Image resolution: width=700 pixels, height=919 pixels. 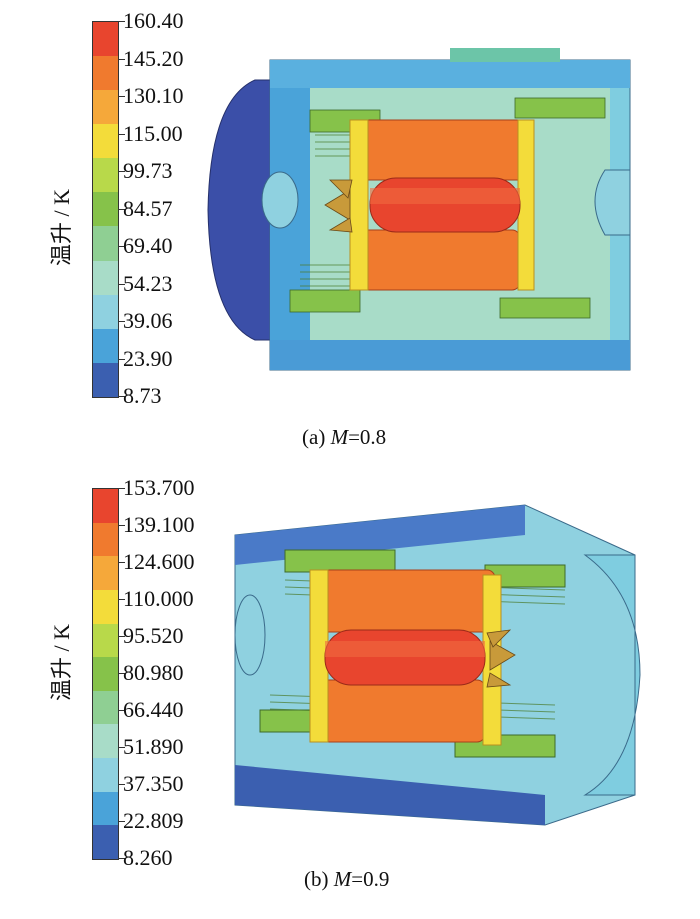 What do you see at coordinates (158, 598) in the screenshot?
I see `colorbar-tick-label: 110.000` at bounding box center [158, 598].